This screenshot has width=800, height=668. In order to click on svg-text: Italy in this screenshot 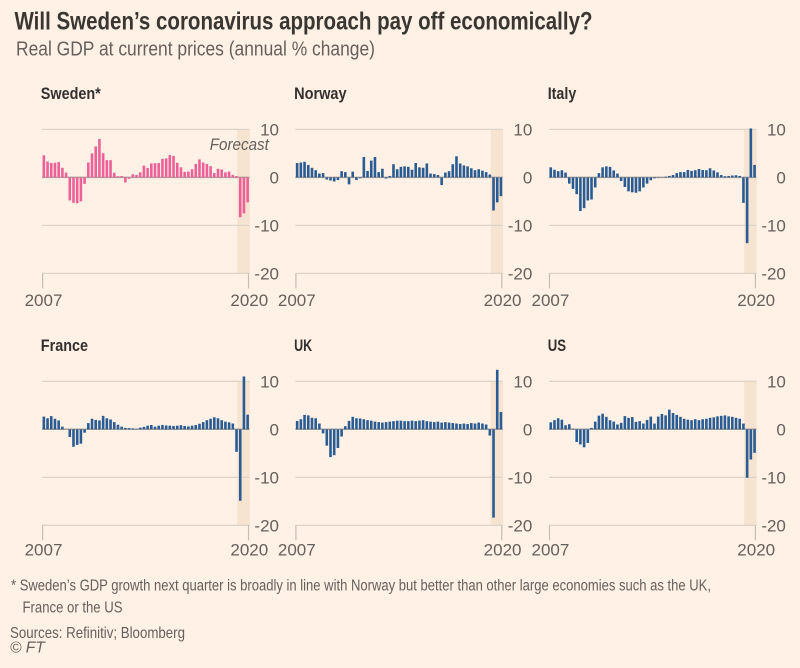, I will do `click(562, 94)`.